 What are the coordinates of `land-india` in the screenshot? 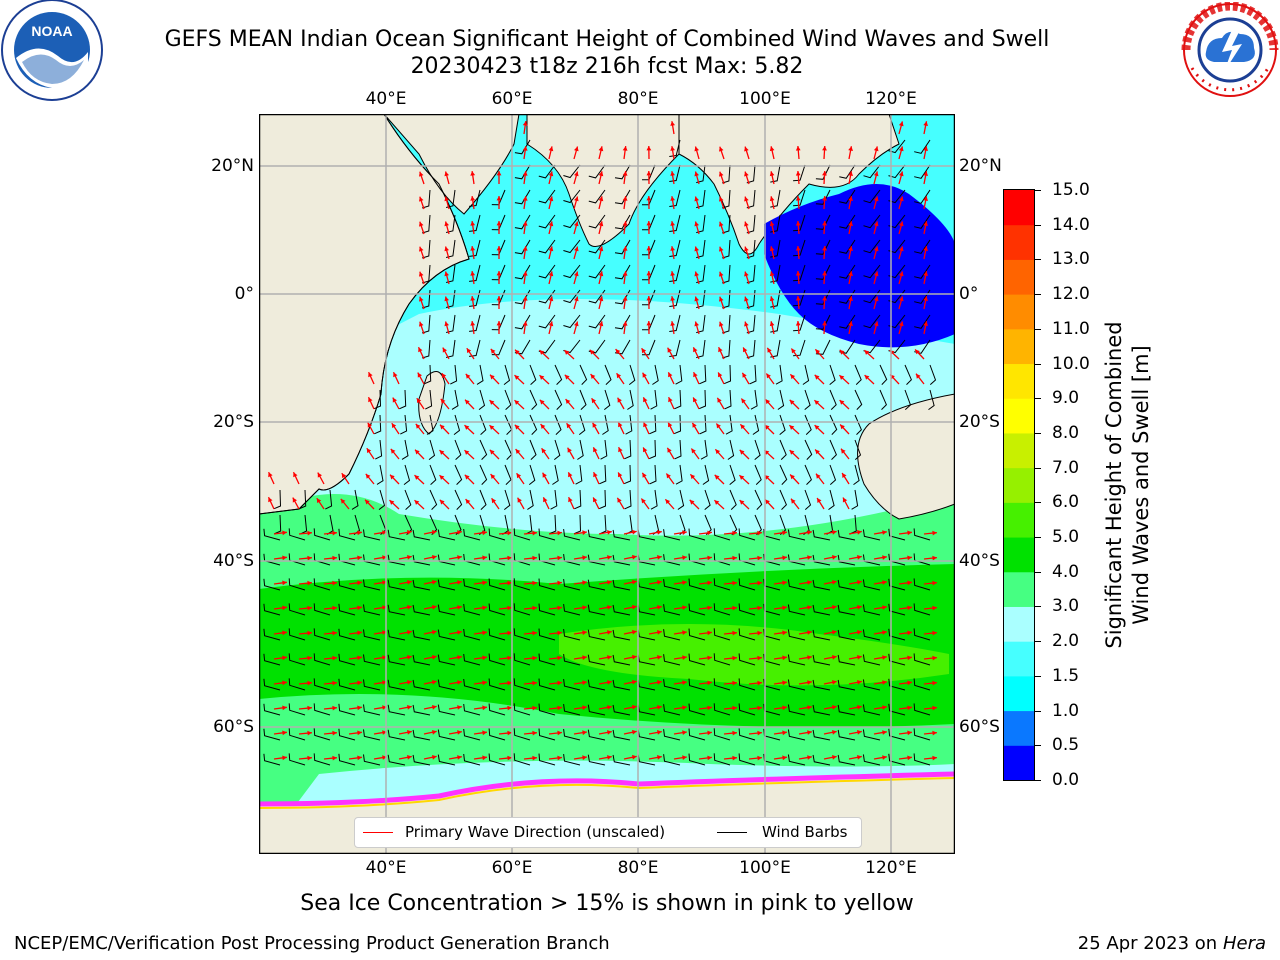 It's located at (603, 180).